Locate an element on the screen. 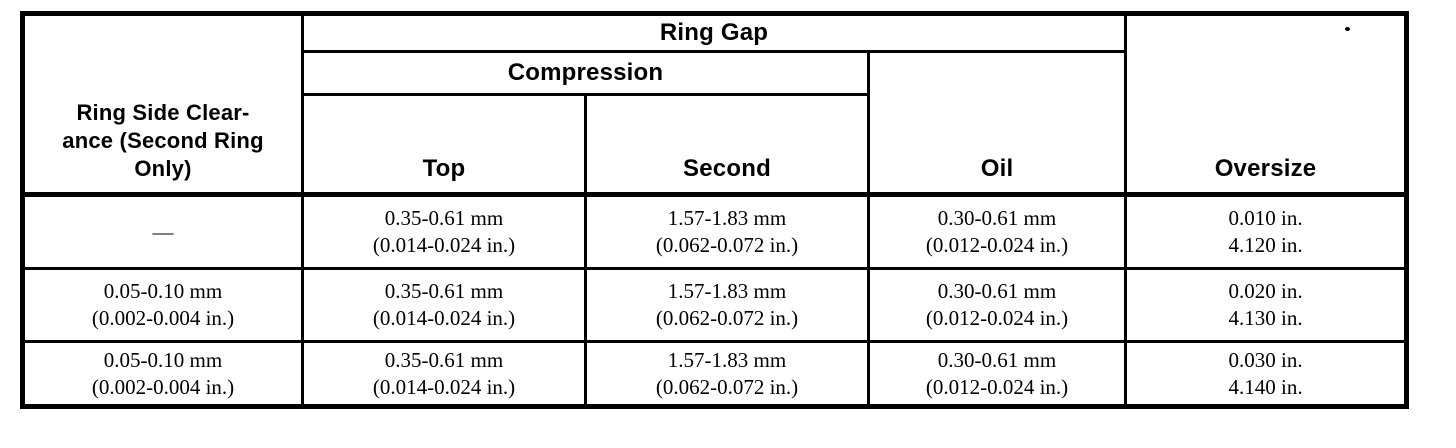 This screenshot has height=448, width=1456. header-oversize: Oversize is located at coordinates (1266, 104).